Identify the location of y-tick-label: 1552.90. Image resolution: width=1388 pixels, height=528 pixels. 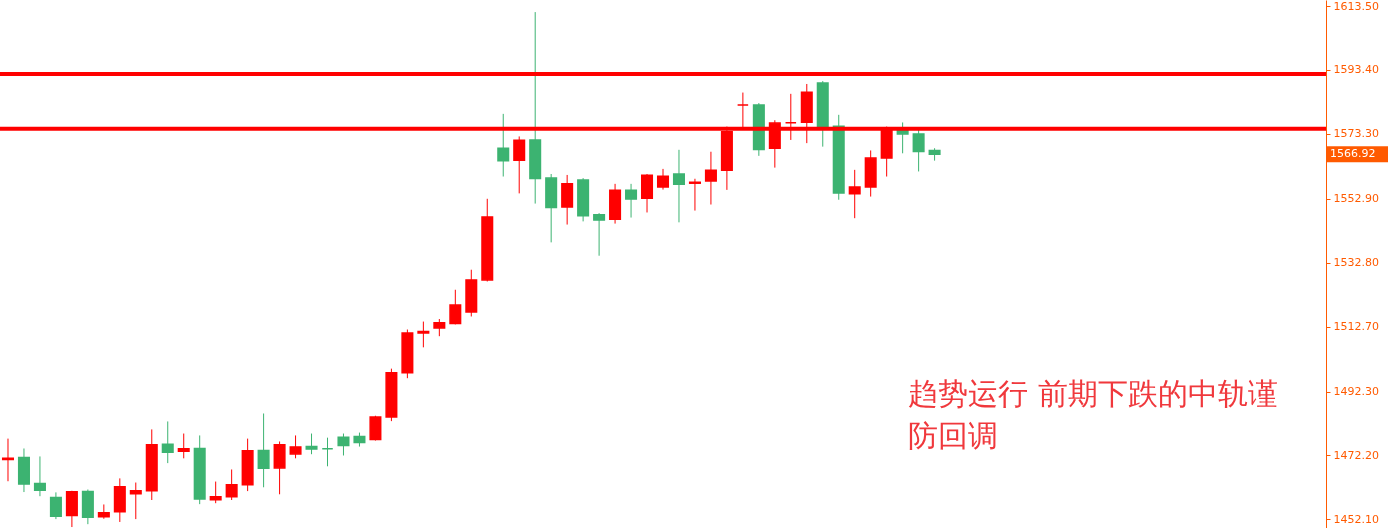
(1356, 199).